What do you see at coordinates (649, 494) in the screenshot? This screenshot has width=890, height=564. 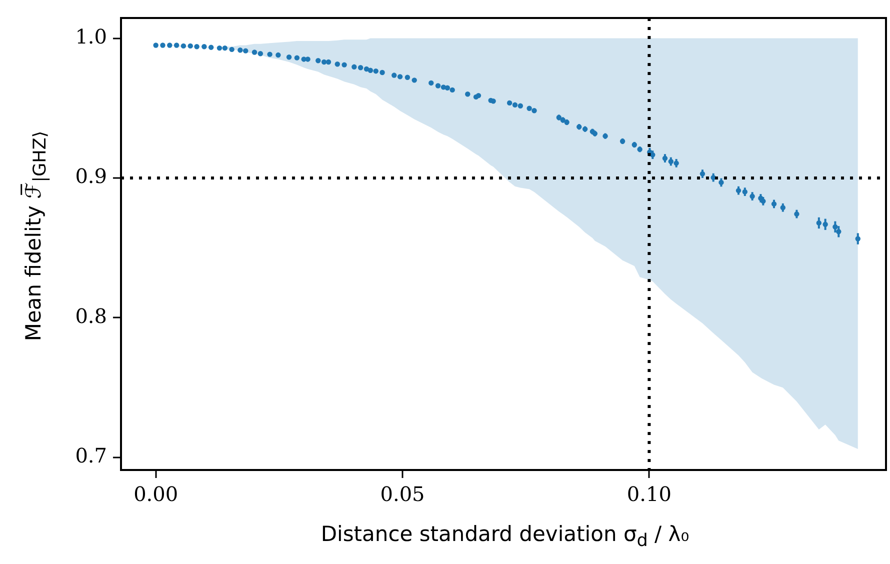 I see `x-tick-label: 0.10` at bounding box center [649, 494].